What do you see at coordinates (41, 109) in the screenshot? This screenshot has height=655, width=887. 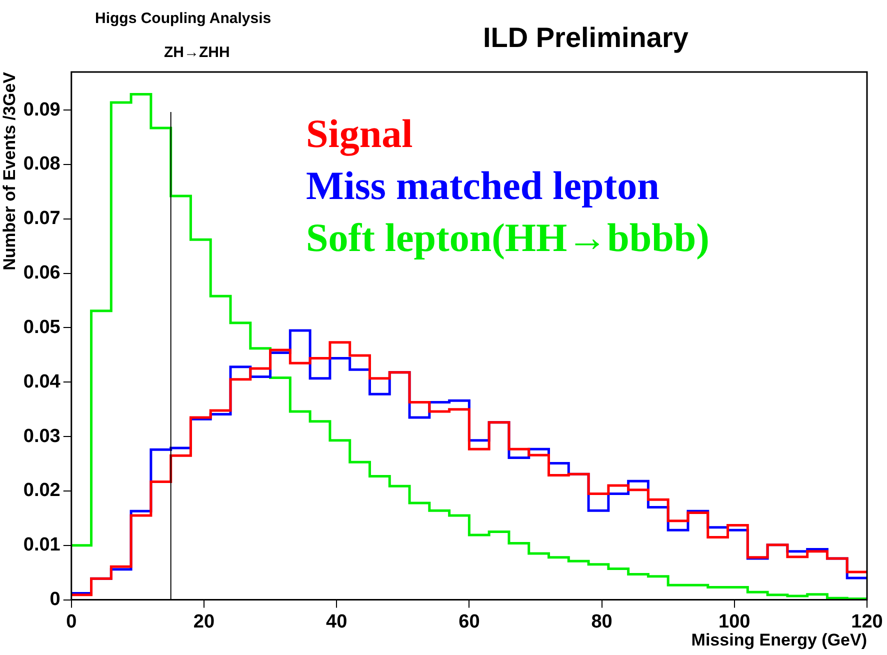 I see `y-tick-label: 0.09` at bounding box center [41, 109].